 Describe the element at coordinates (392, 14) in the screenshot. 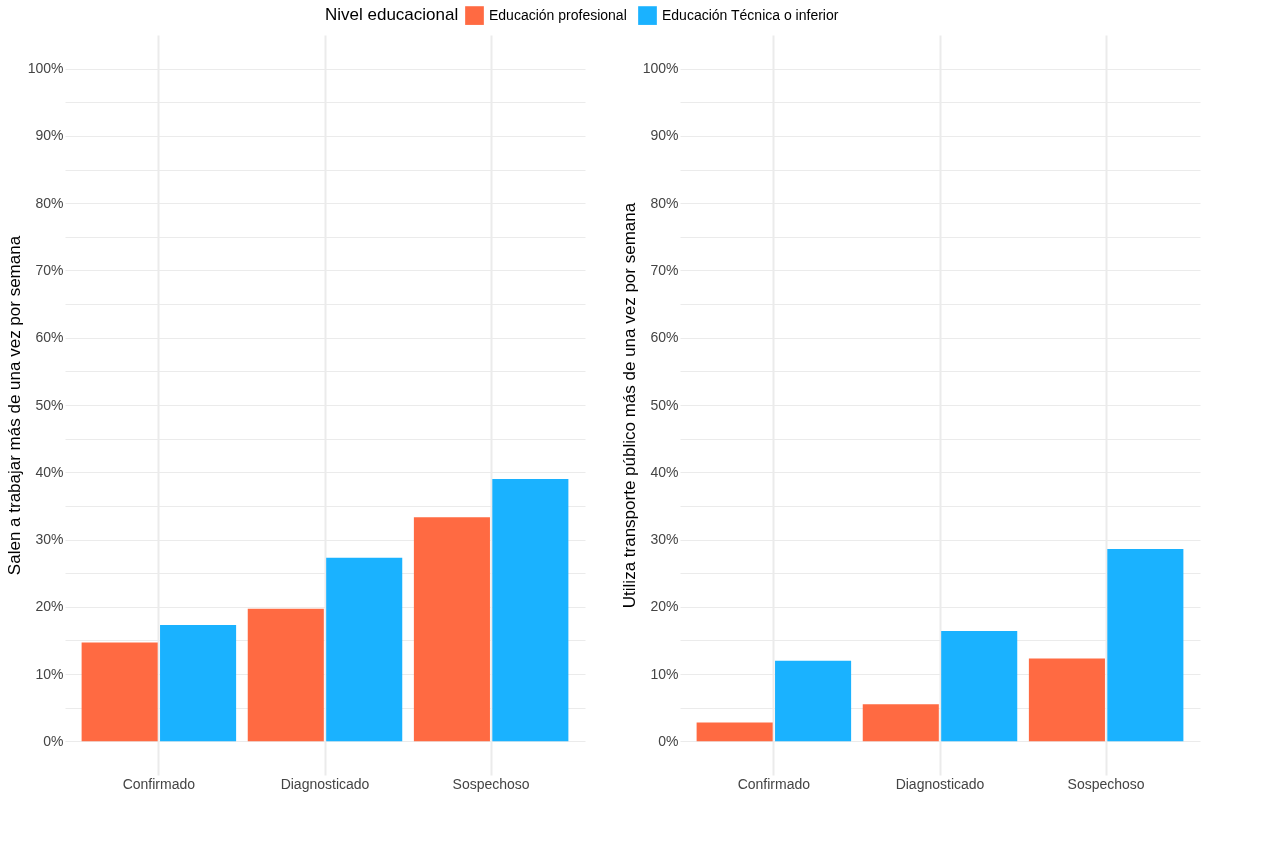

I see `legend-title: Nivel educacional` at that location.